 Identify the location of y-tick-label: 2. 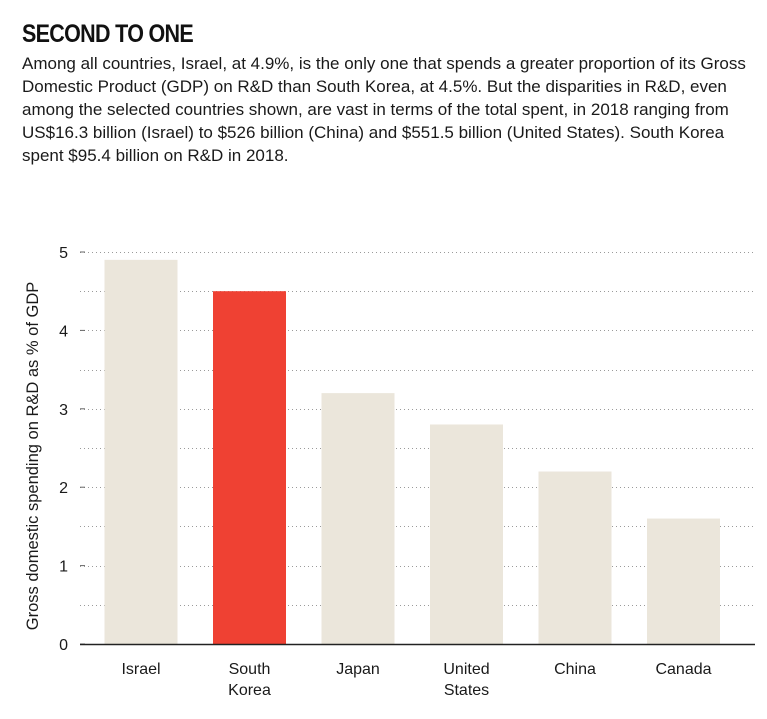
(63, 488).